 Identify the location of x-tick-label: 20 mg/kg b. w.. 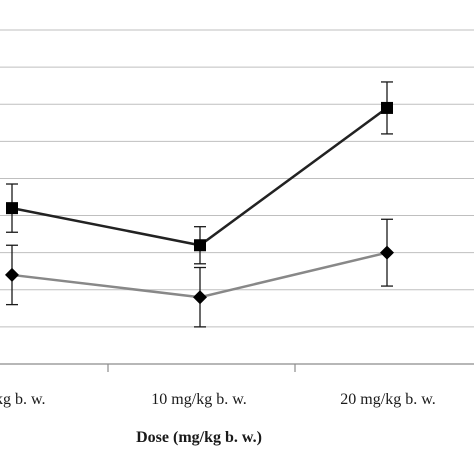
(387, 399).